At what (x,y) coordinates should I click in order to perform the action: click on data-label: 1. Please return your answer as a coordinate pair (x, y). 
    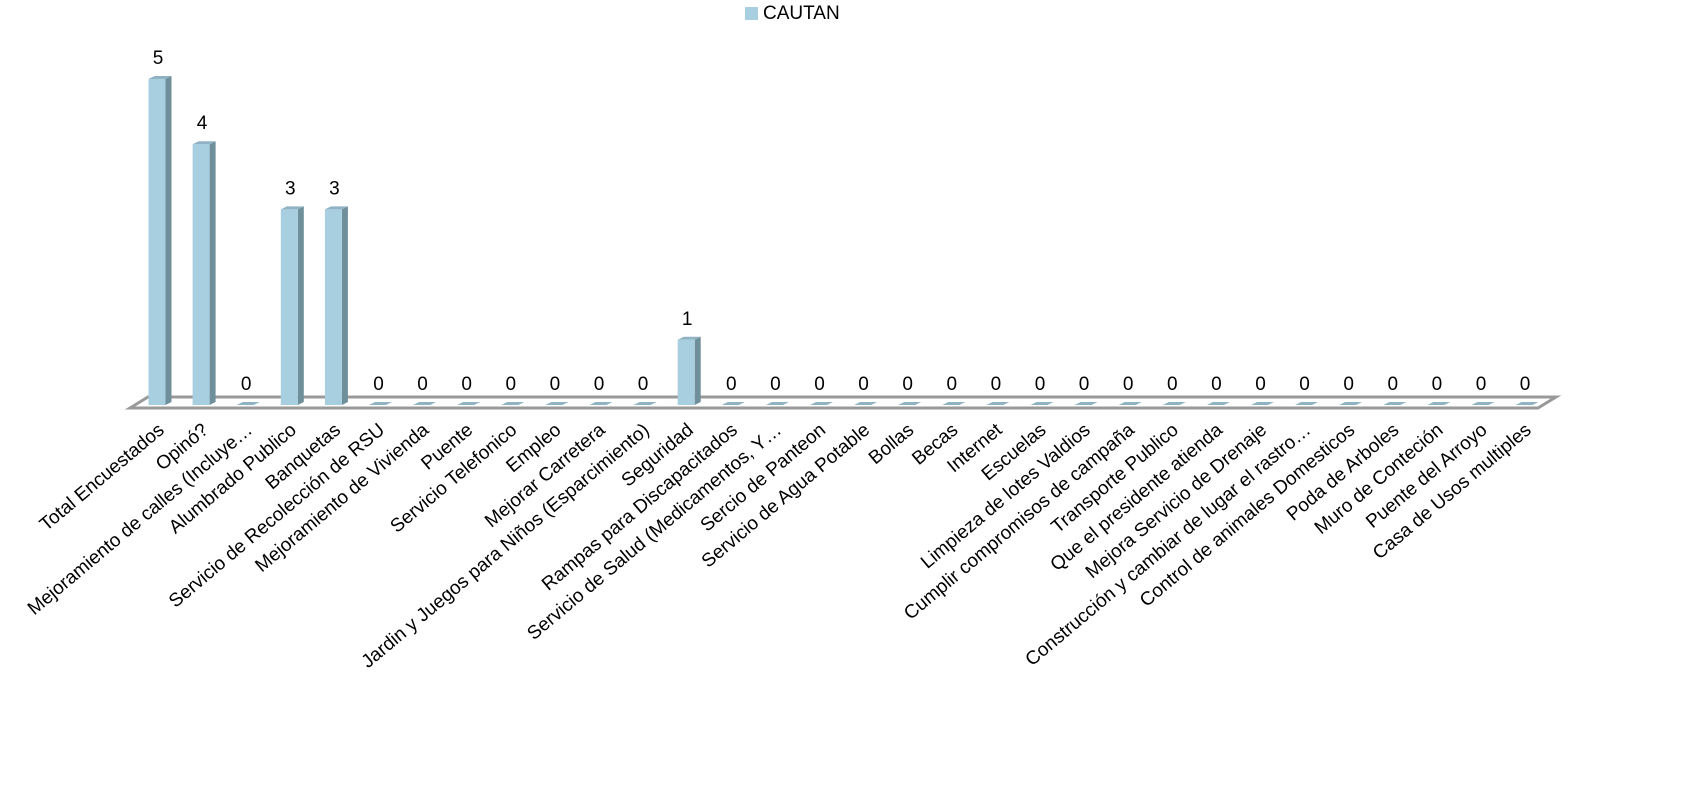
    Looking at the image, I should click on (687, 319).